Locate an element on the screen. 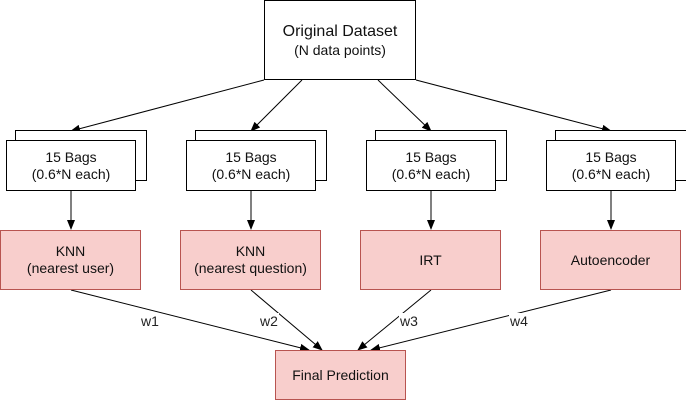  final-prediction-node: Final Prediction is located at coordinates (340, 375).